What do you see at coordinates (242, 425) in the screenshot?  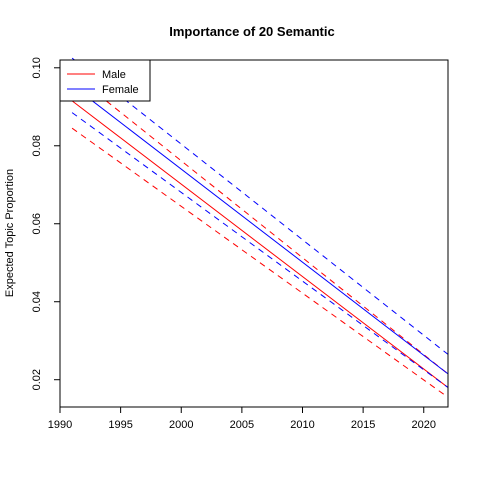 I see `x-tick-label: 2005` at bounding box center [242, 425].